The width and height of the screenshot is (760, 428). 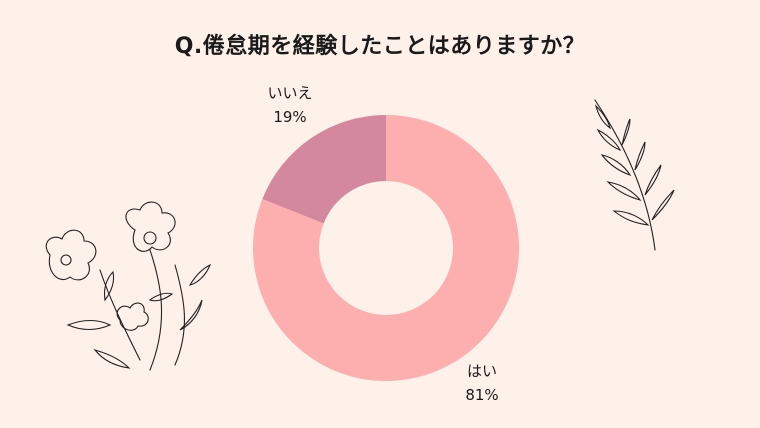 I want to click on slice-label-iie: いいえ, so click(x=289, y=93).